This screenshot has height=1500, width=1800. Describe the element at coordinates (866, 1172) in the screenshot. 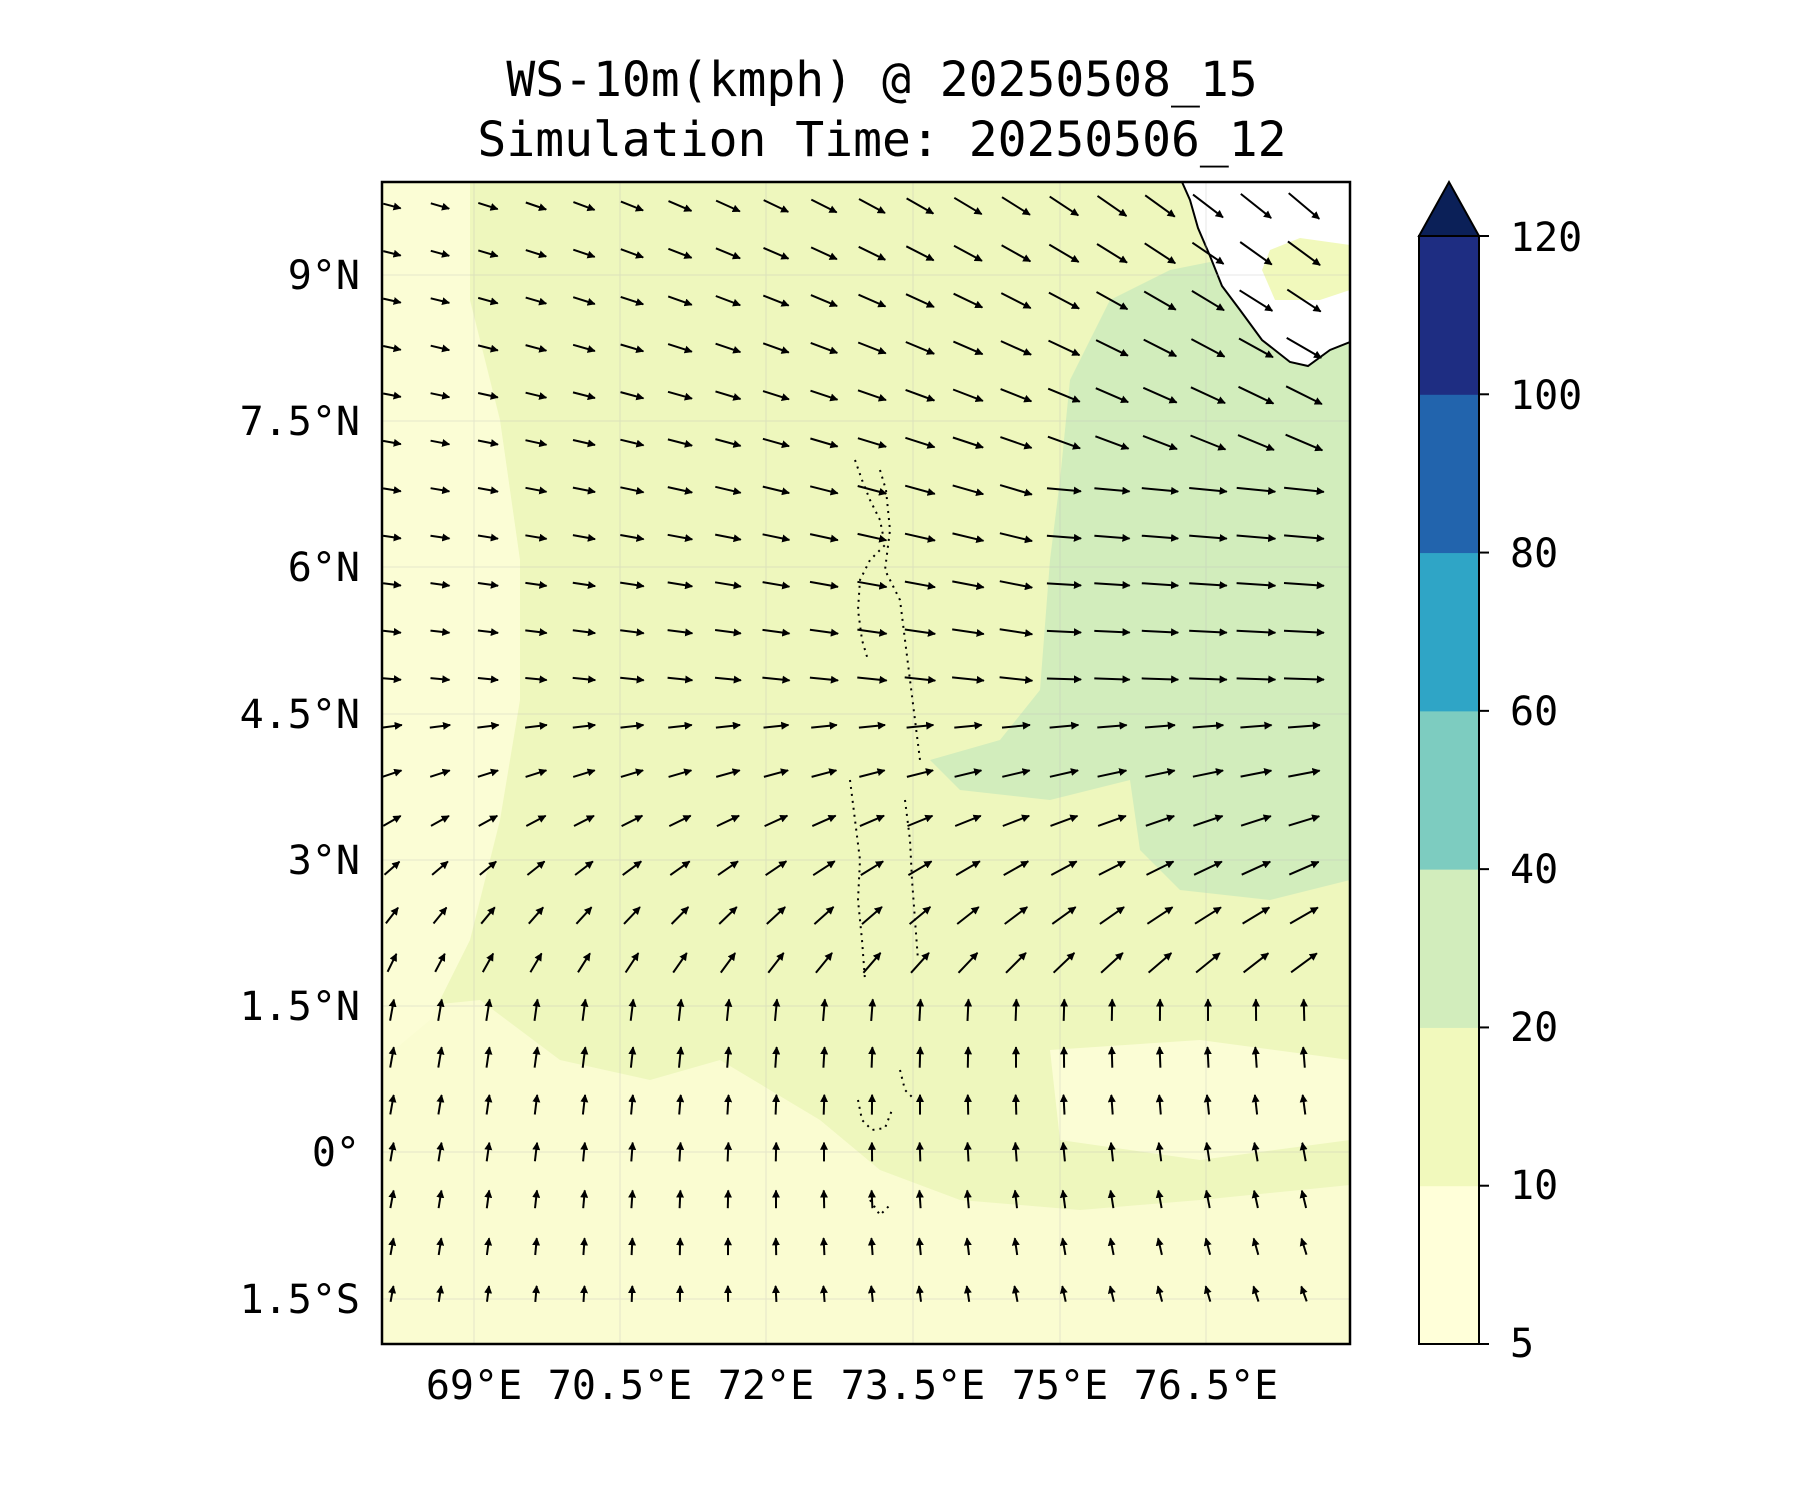

I see `calm-region-south` at that location.